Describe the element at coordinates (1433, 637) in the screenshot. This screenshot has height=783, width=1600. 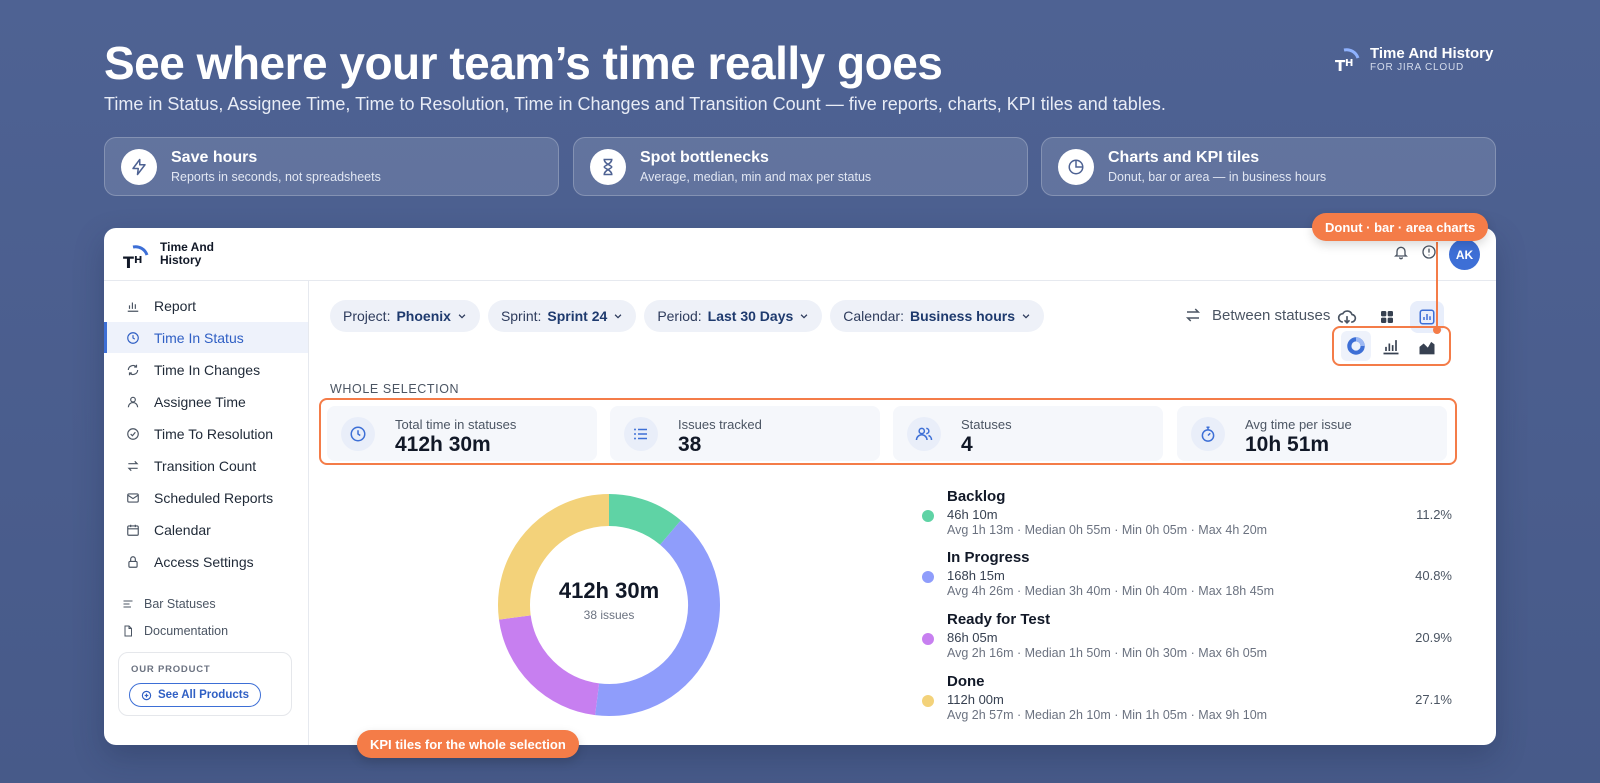
I see `legend-percent: 20.9%` at that location.